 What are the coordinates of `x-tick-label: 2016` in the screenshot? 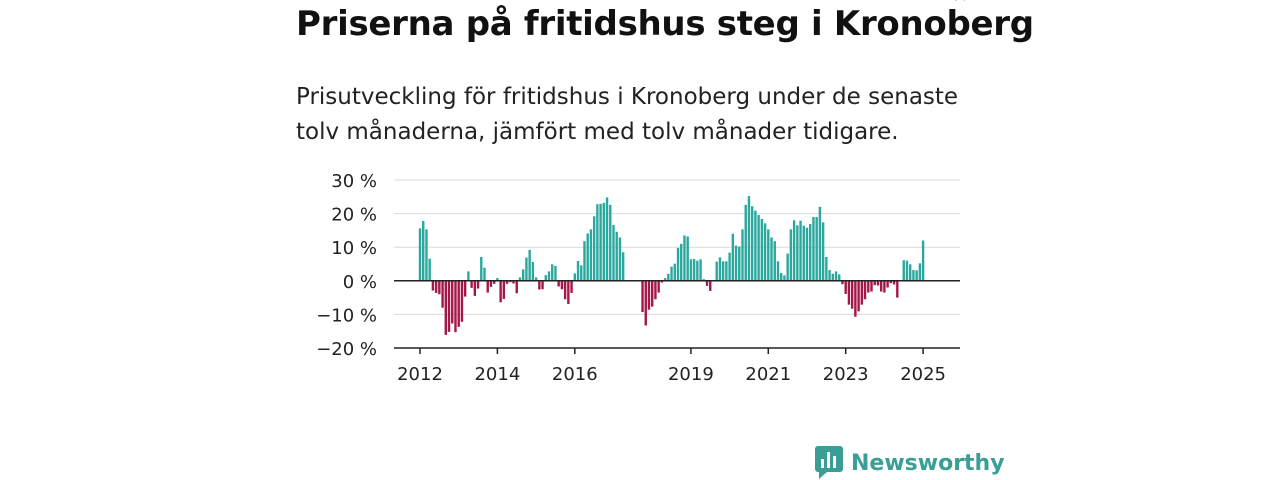 It's located at (575, 374).